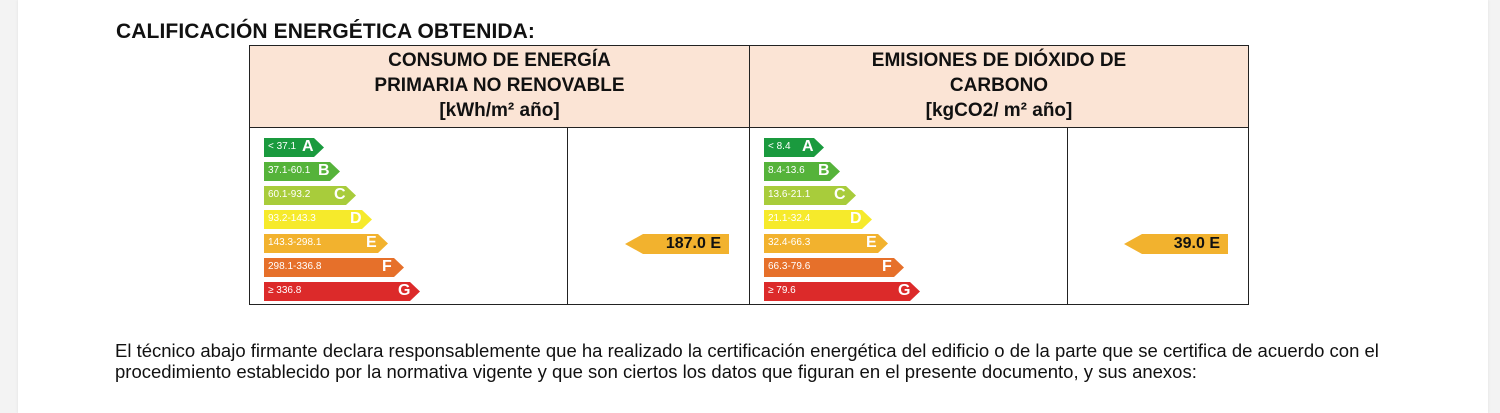  I want to click on emissions-band-e-range: 32.4-66.3, so click(789, 242).